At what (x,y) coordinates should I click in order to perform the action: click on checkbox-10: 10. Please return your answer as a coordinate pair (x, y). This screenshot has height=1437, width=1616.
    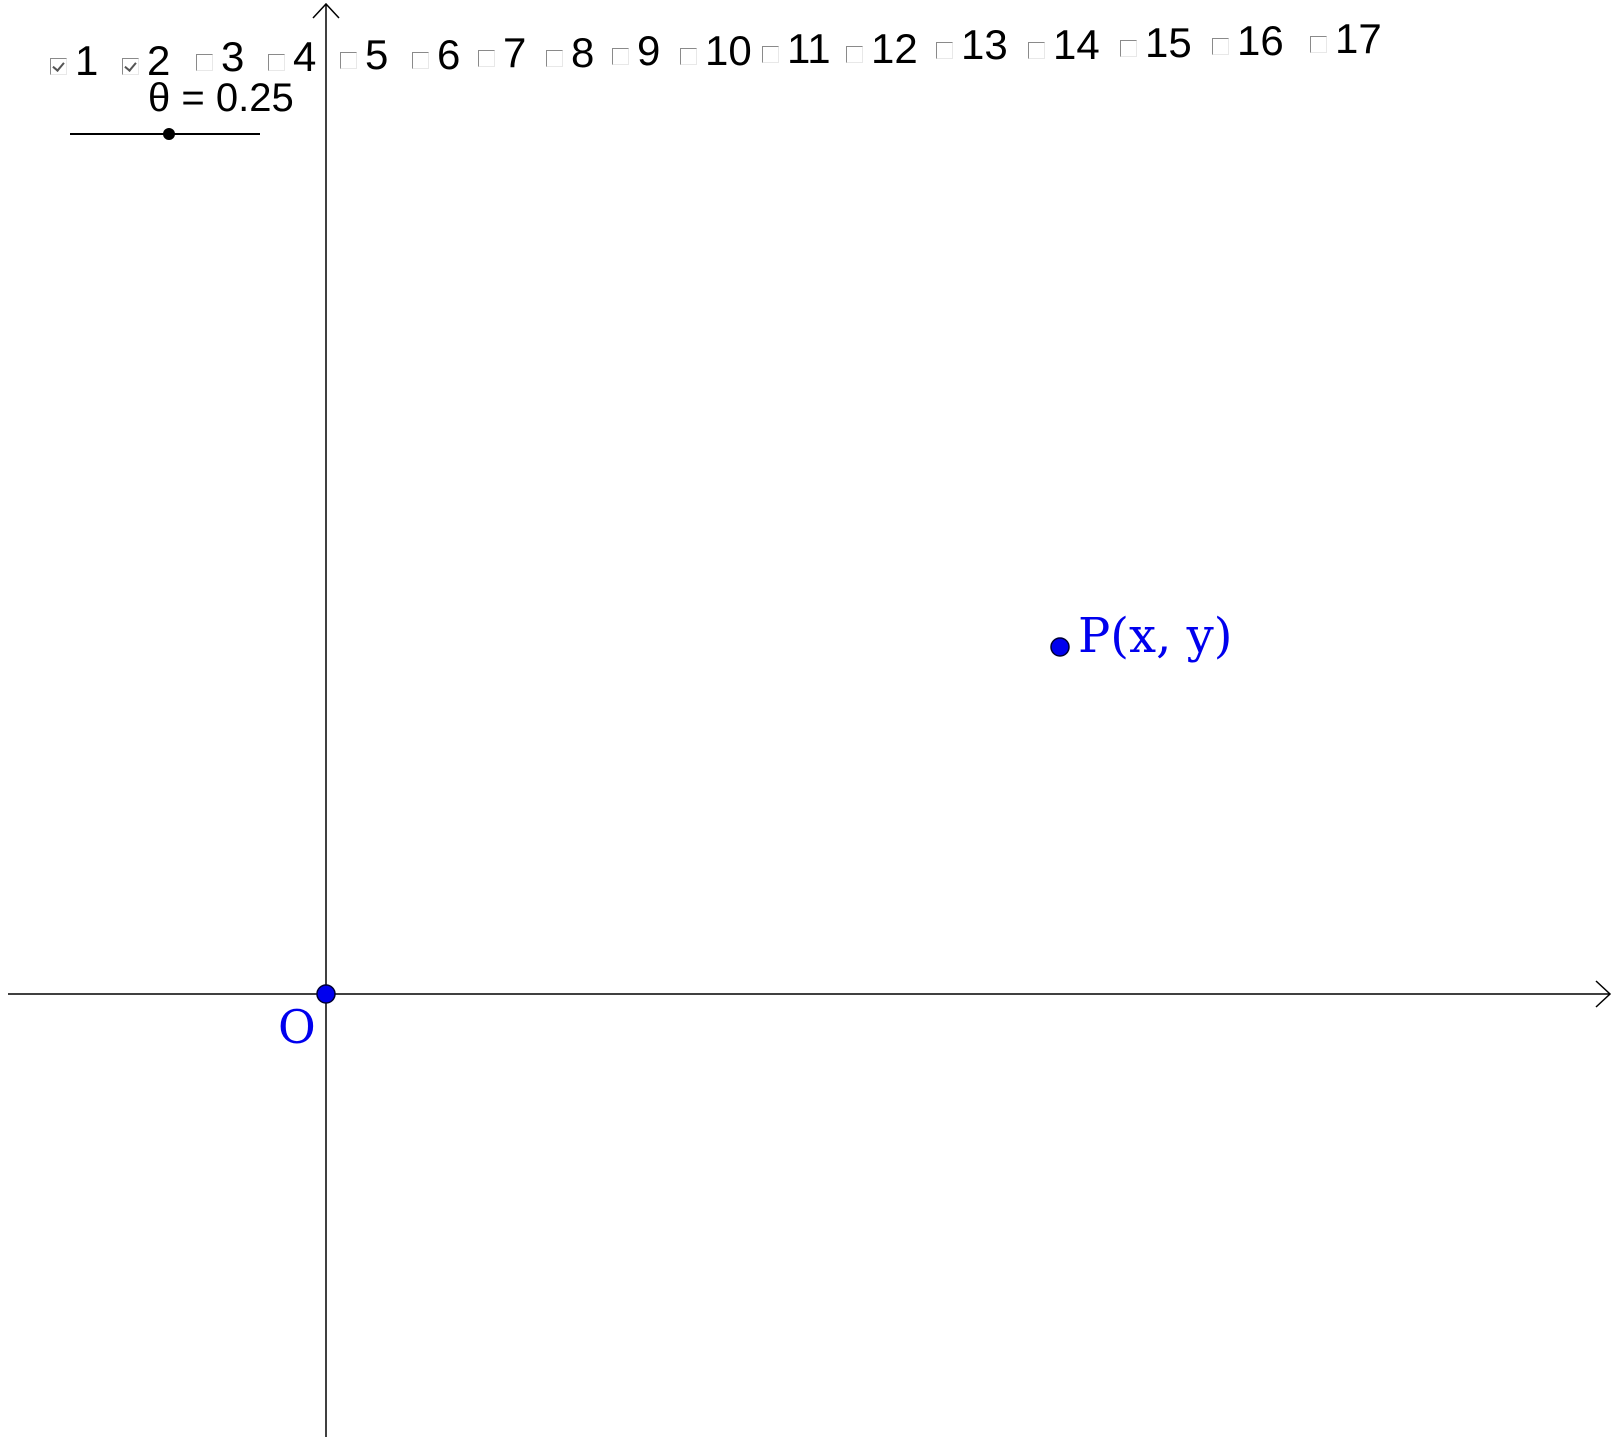
    Looking at the image, I should click on (716, 51).